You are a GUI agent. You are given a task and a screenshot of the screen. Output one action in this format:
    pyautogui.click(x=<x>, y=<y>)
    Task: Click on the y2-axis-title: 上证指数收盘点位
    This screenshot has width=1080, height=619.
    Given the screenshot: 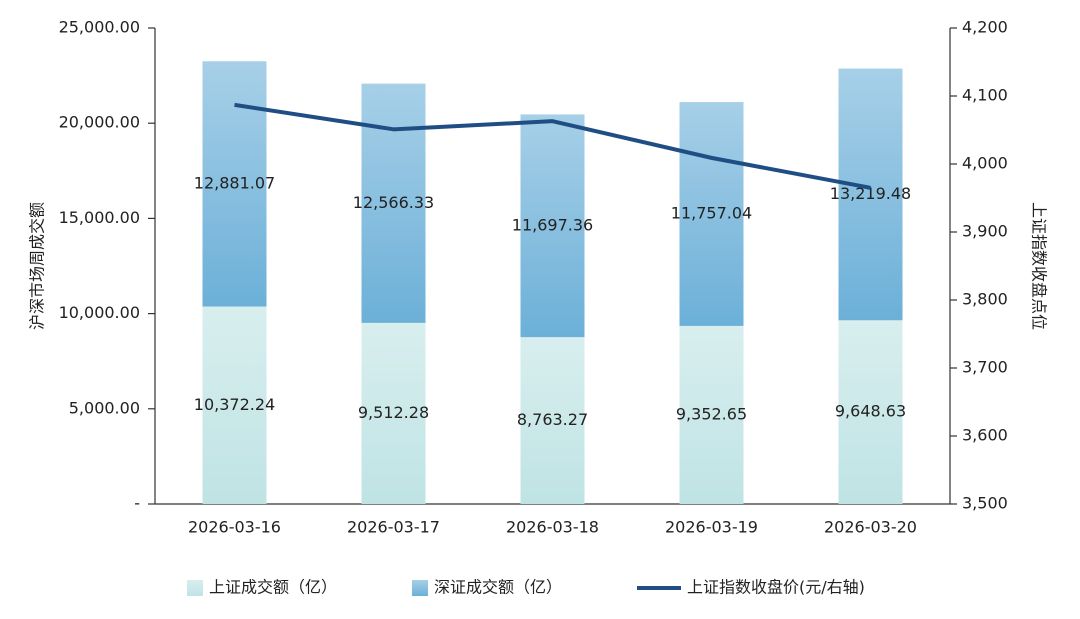 What is the action you would take?
    pyautogui.click(x=1039, y=266)
    